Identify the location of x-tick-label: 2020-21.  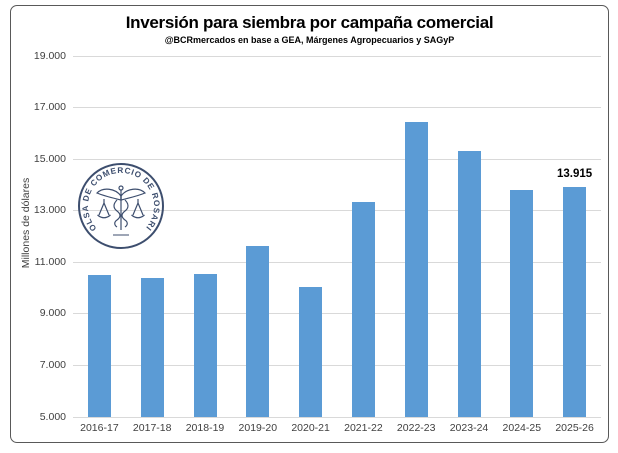
(310, 428).